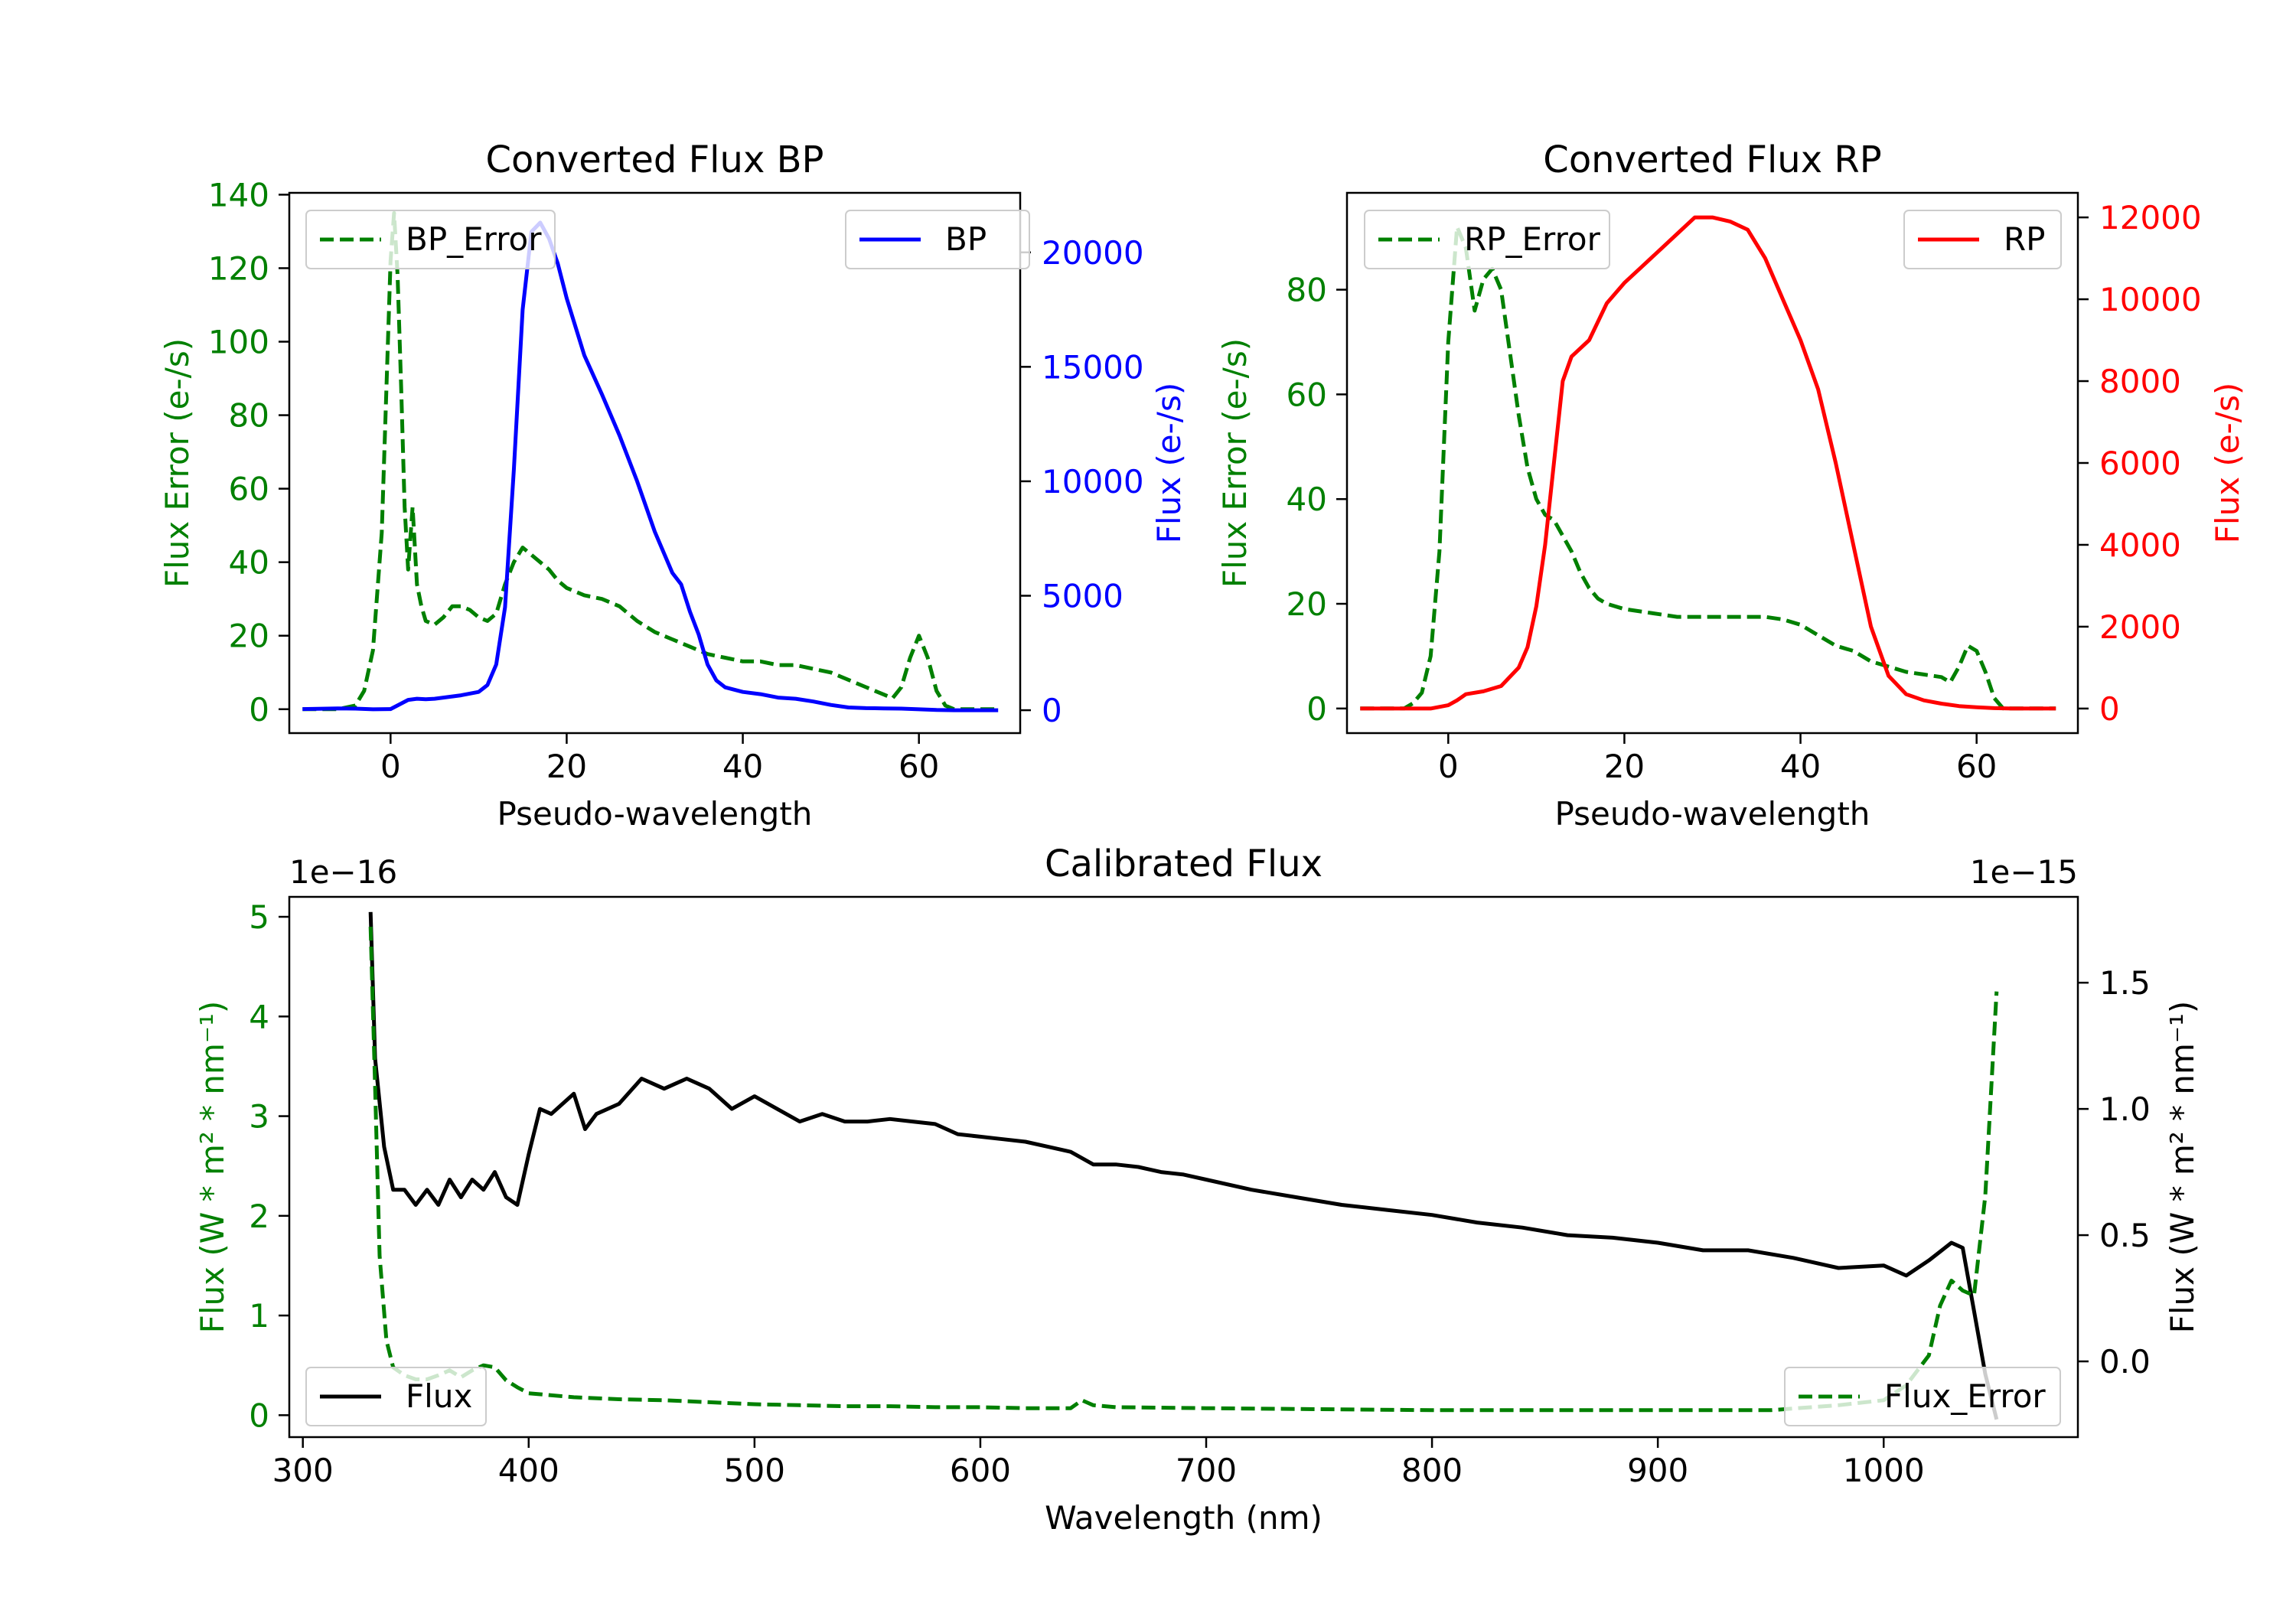  Describe the element at coordinates (1965, 1396) in the screenshot. I see `legend-label: Flux_Error` at that location.